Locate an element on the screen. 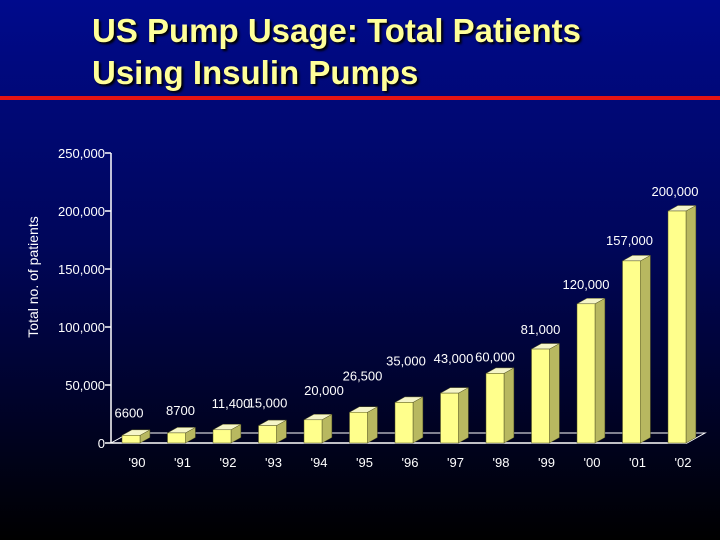 The height and width of the screenshot is (540, 720). data-label: 120,000 is located at coordinates (586, 284).